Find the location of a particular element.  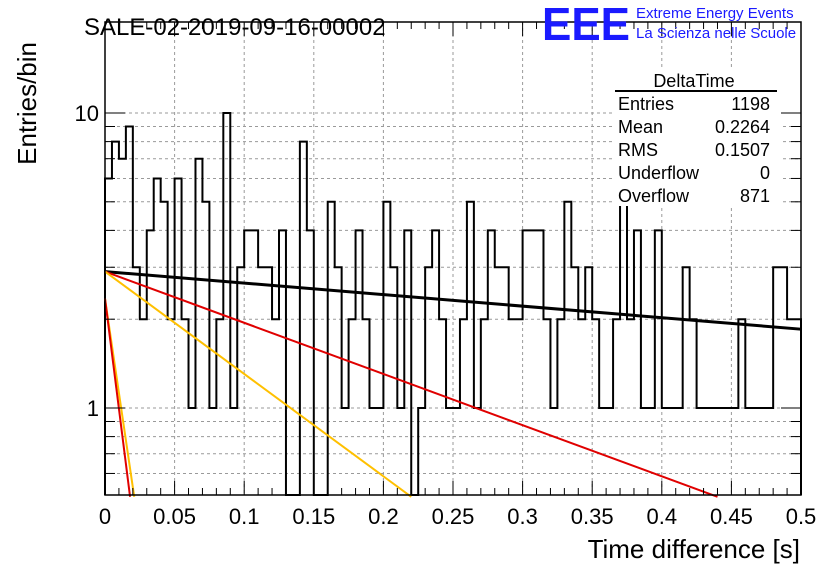

logo-line-1: Extreme Energy Events is located at coordinates (715, 13).